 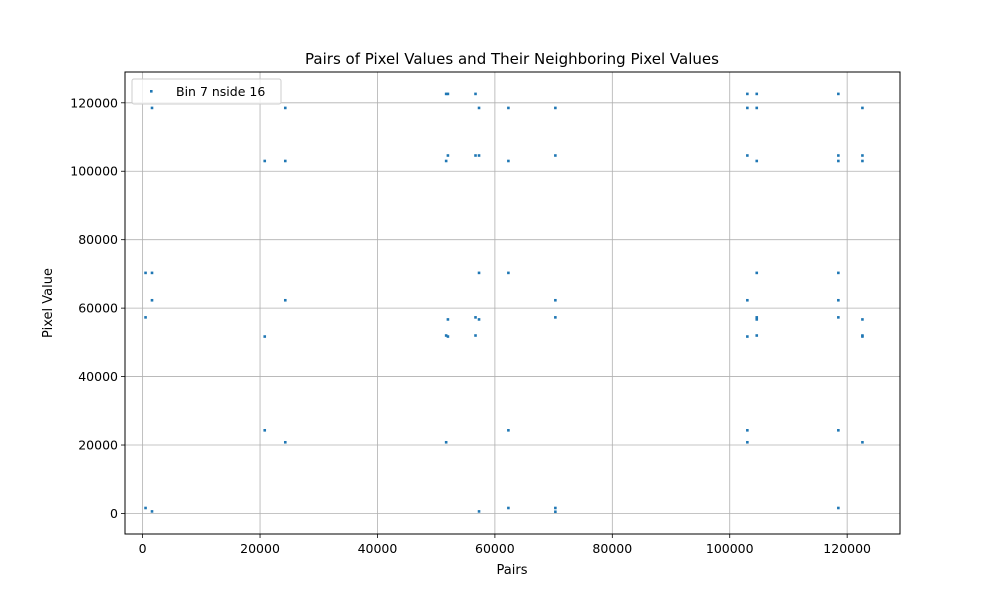 I want to click on y-axis-label: Pixel Value, so click(x=48, y=303).